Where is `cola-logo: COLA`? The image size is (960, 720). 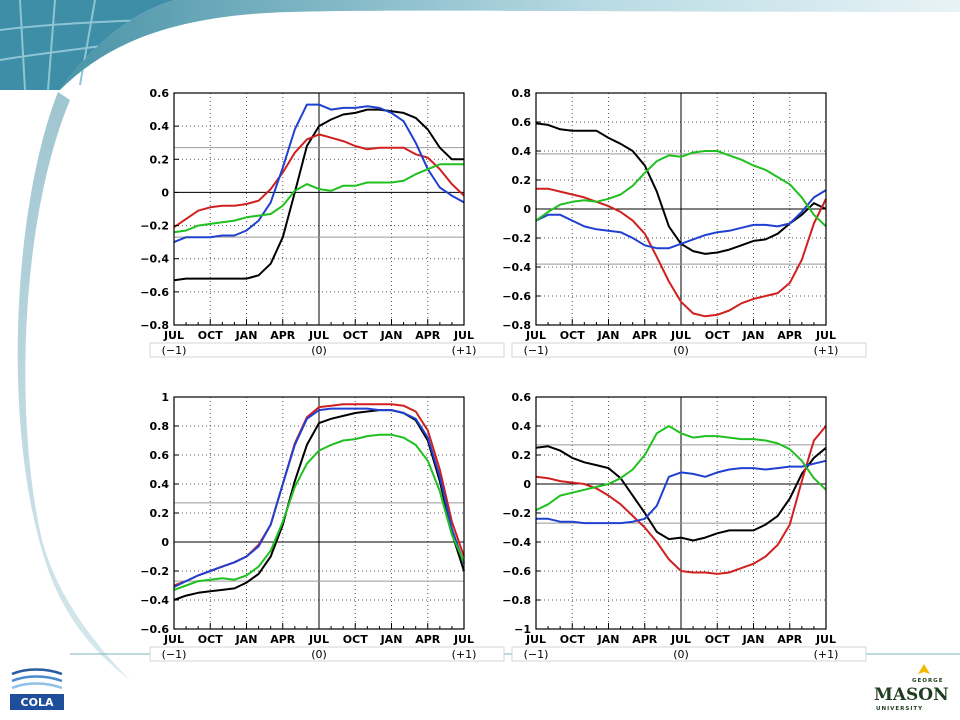
cola-logo: COLA is located at coordinates (37, 689).